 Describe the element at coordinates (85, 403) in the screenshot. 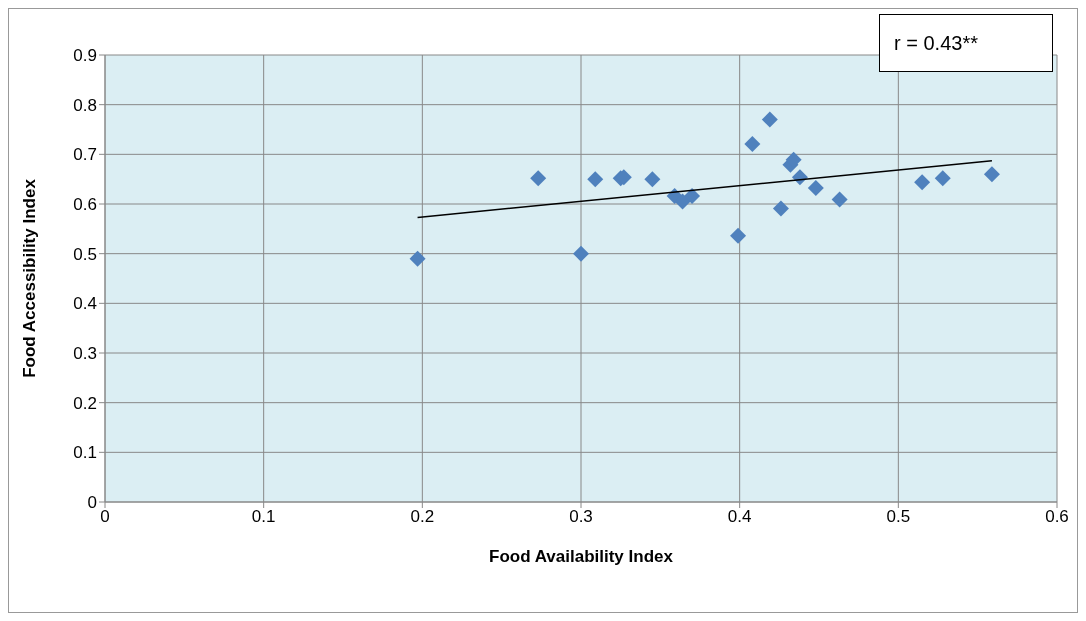

I see `y-tick-label: 0.2` at that location.